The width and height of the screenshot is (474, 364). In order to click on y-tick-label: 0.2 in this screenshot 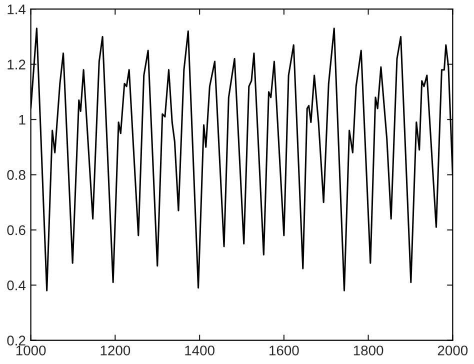, I will do `click(16, 341)`.